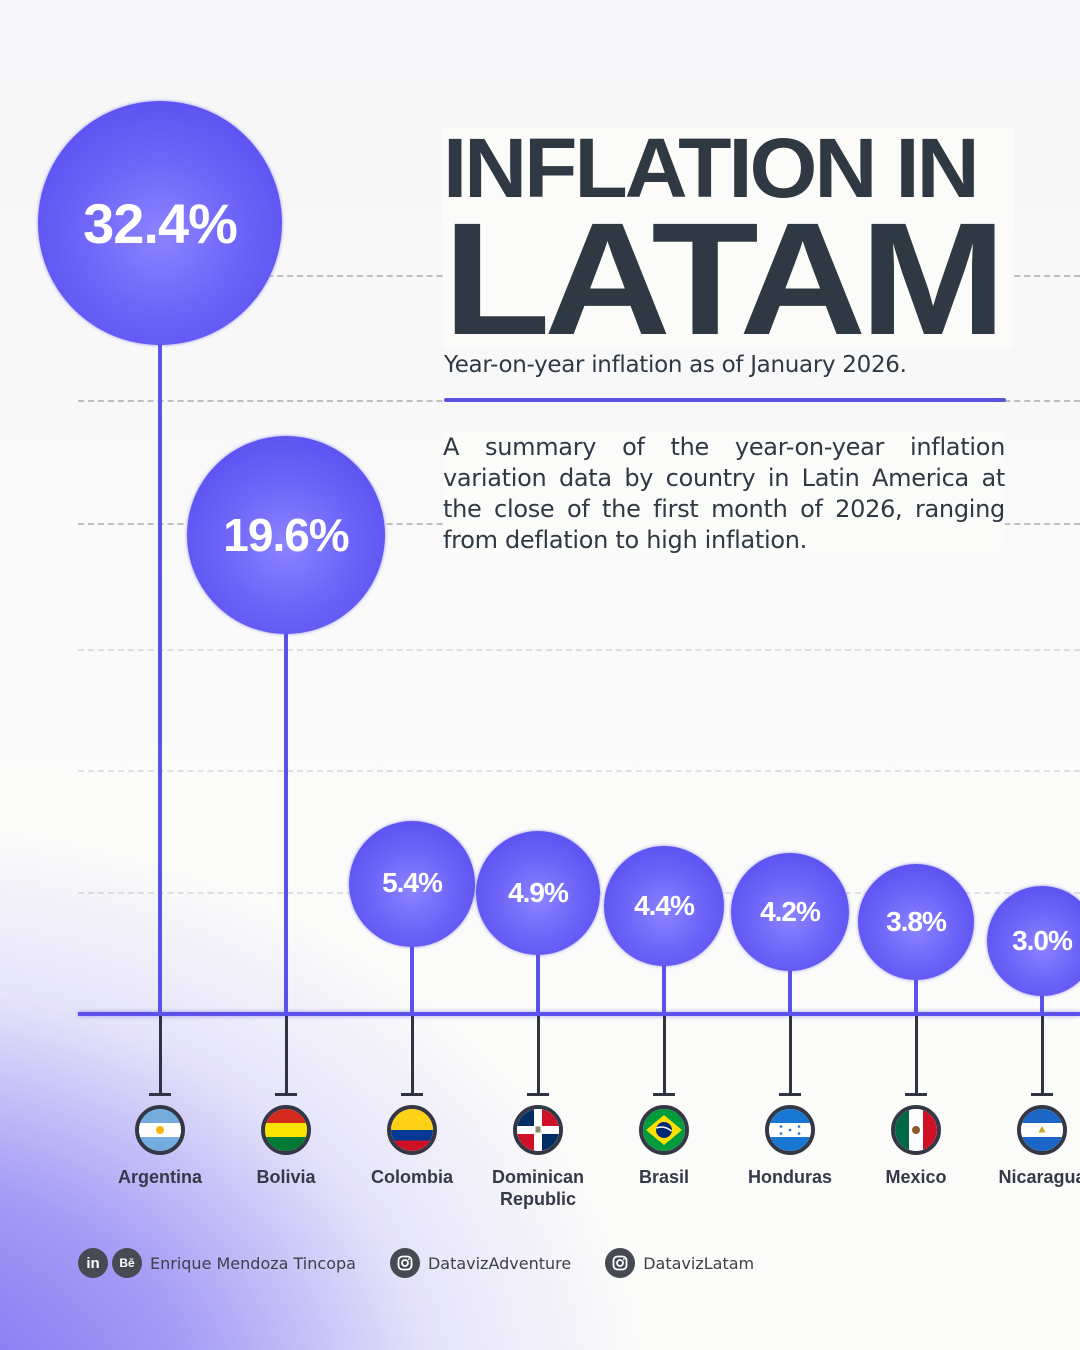  Describe the element at coordinates (253, 1263) in the screenshot. I see `author-name: Enrique Mendoza Tincopa` at that location.